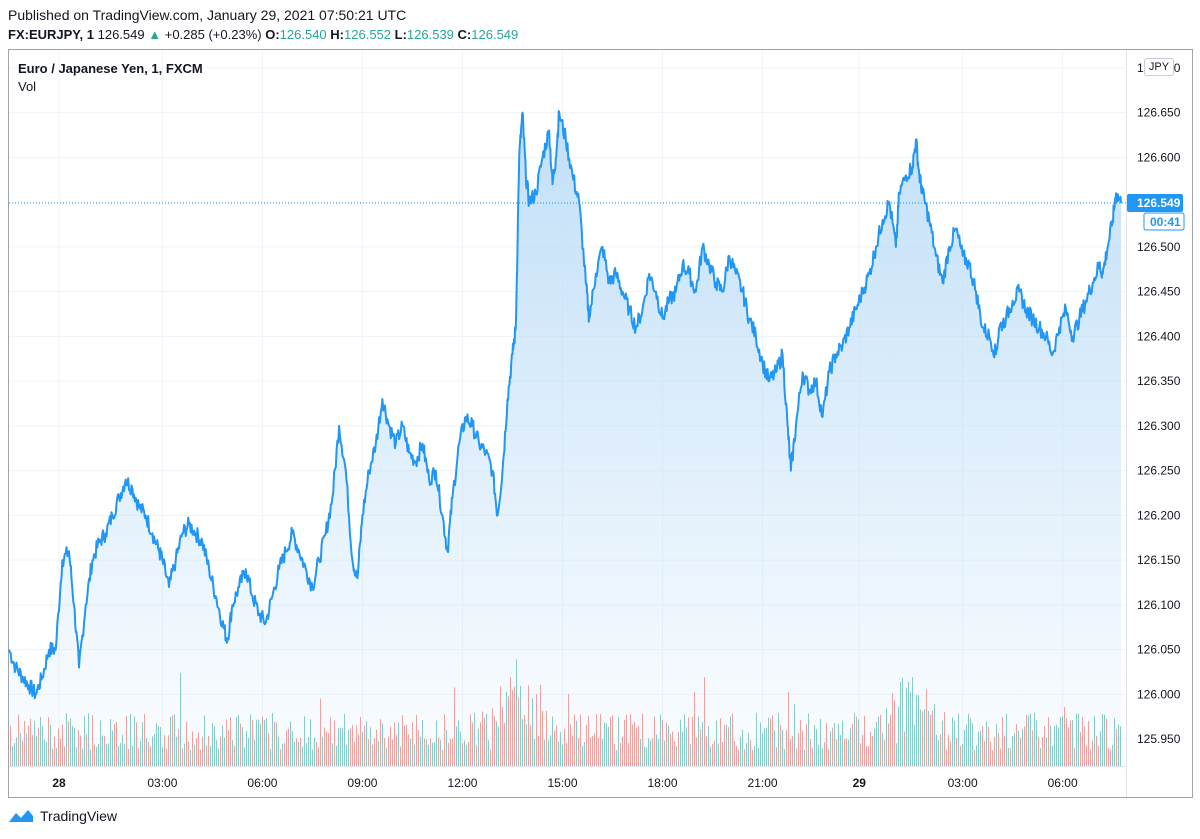 The image size is (1200, 839). I want to click on x-tick-label: 15:00, so click(562, 783).